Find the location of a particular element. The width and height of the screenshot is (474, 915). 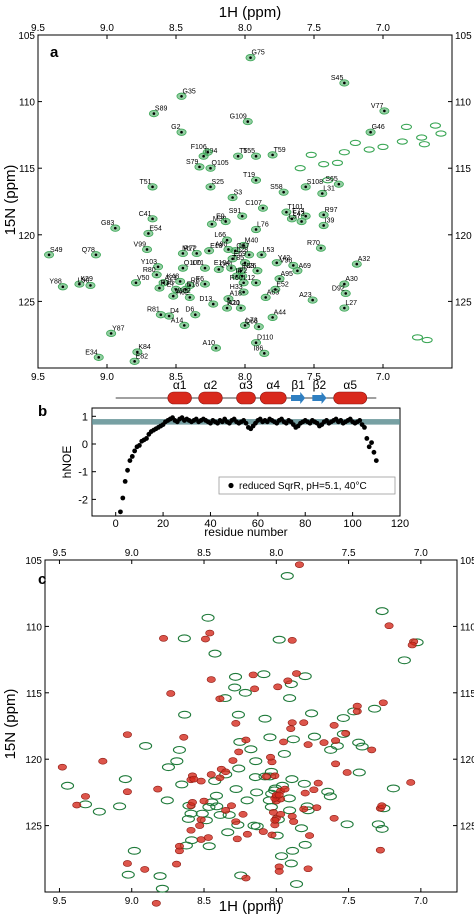

panel-a-peak-label: E34 is located at coordinates (91, 352).